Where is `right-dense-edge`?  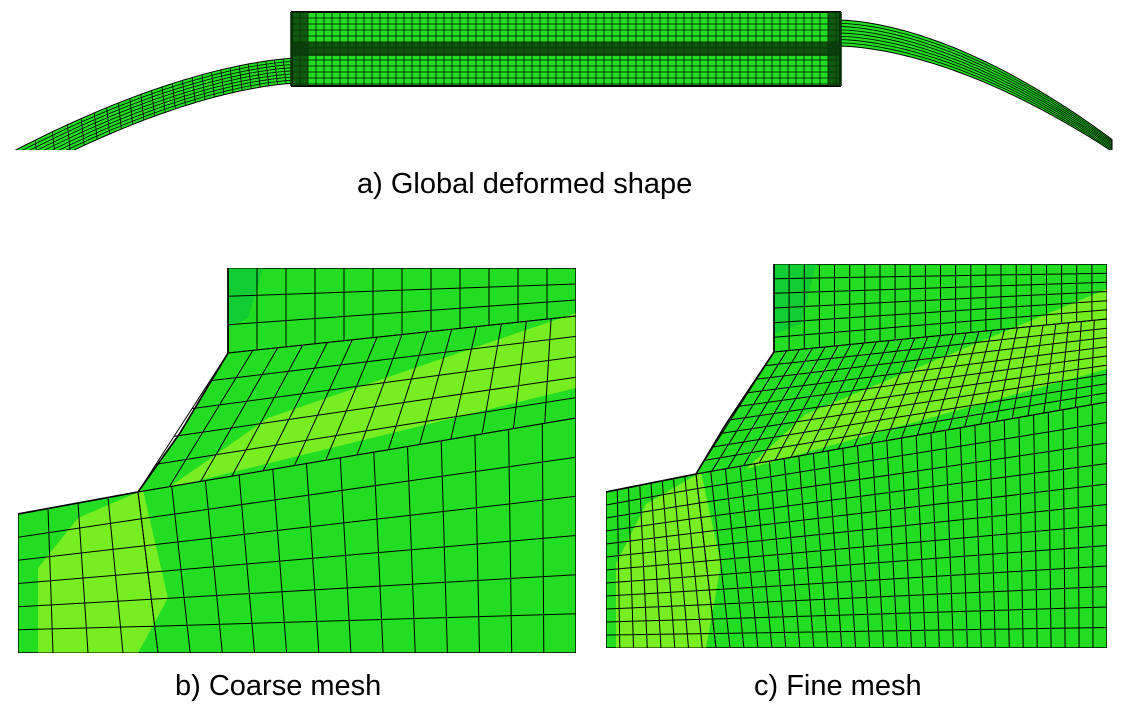
right-dense-edge is located at coordinates (835, 49).